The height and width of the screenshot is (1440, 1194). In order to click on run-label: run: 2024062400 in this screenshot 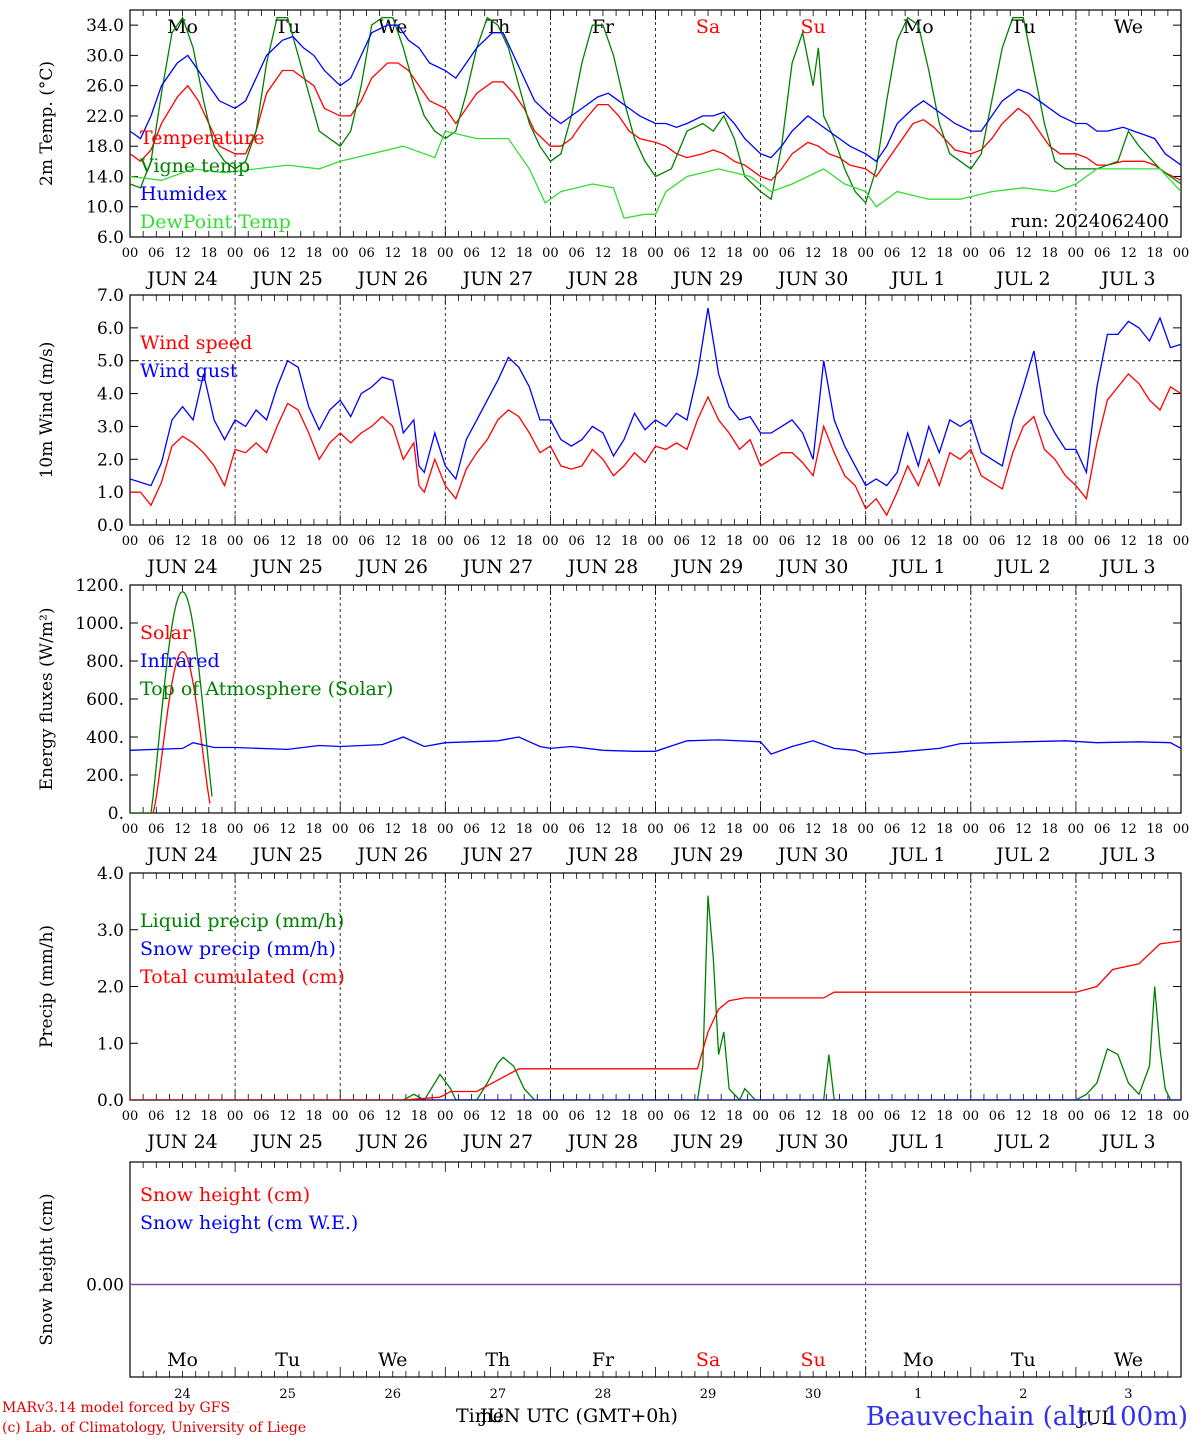, I will do `click(1090, 221)`.